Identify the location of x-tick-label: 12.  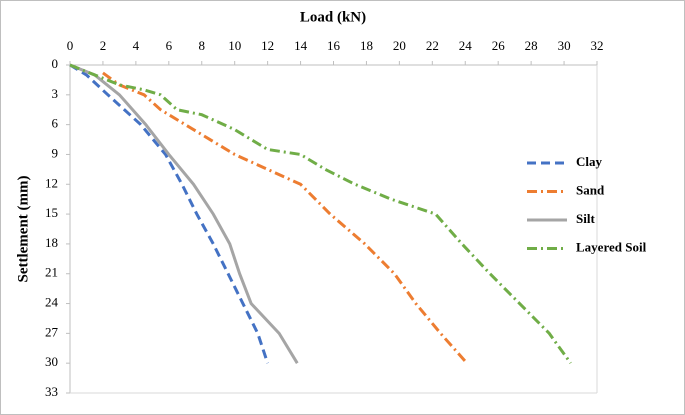
(267, 45).